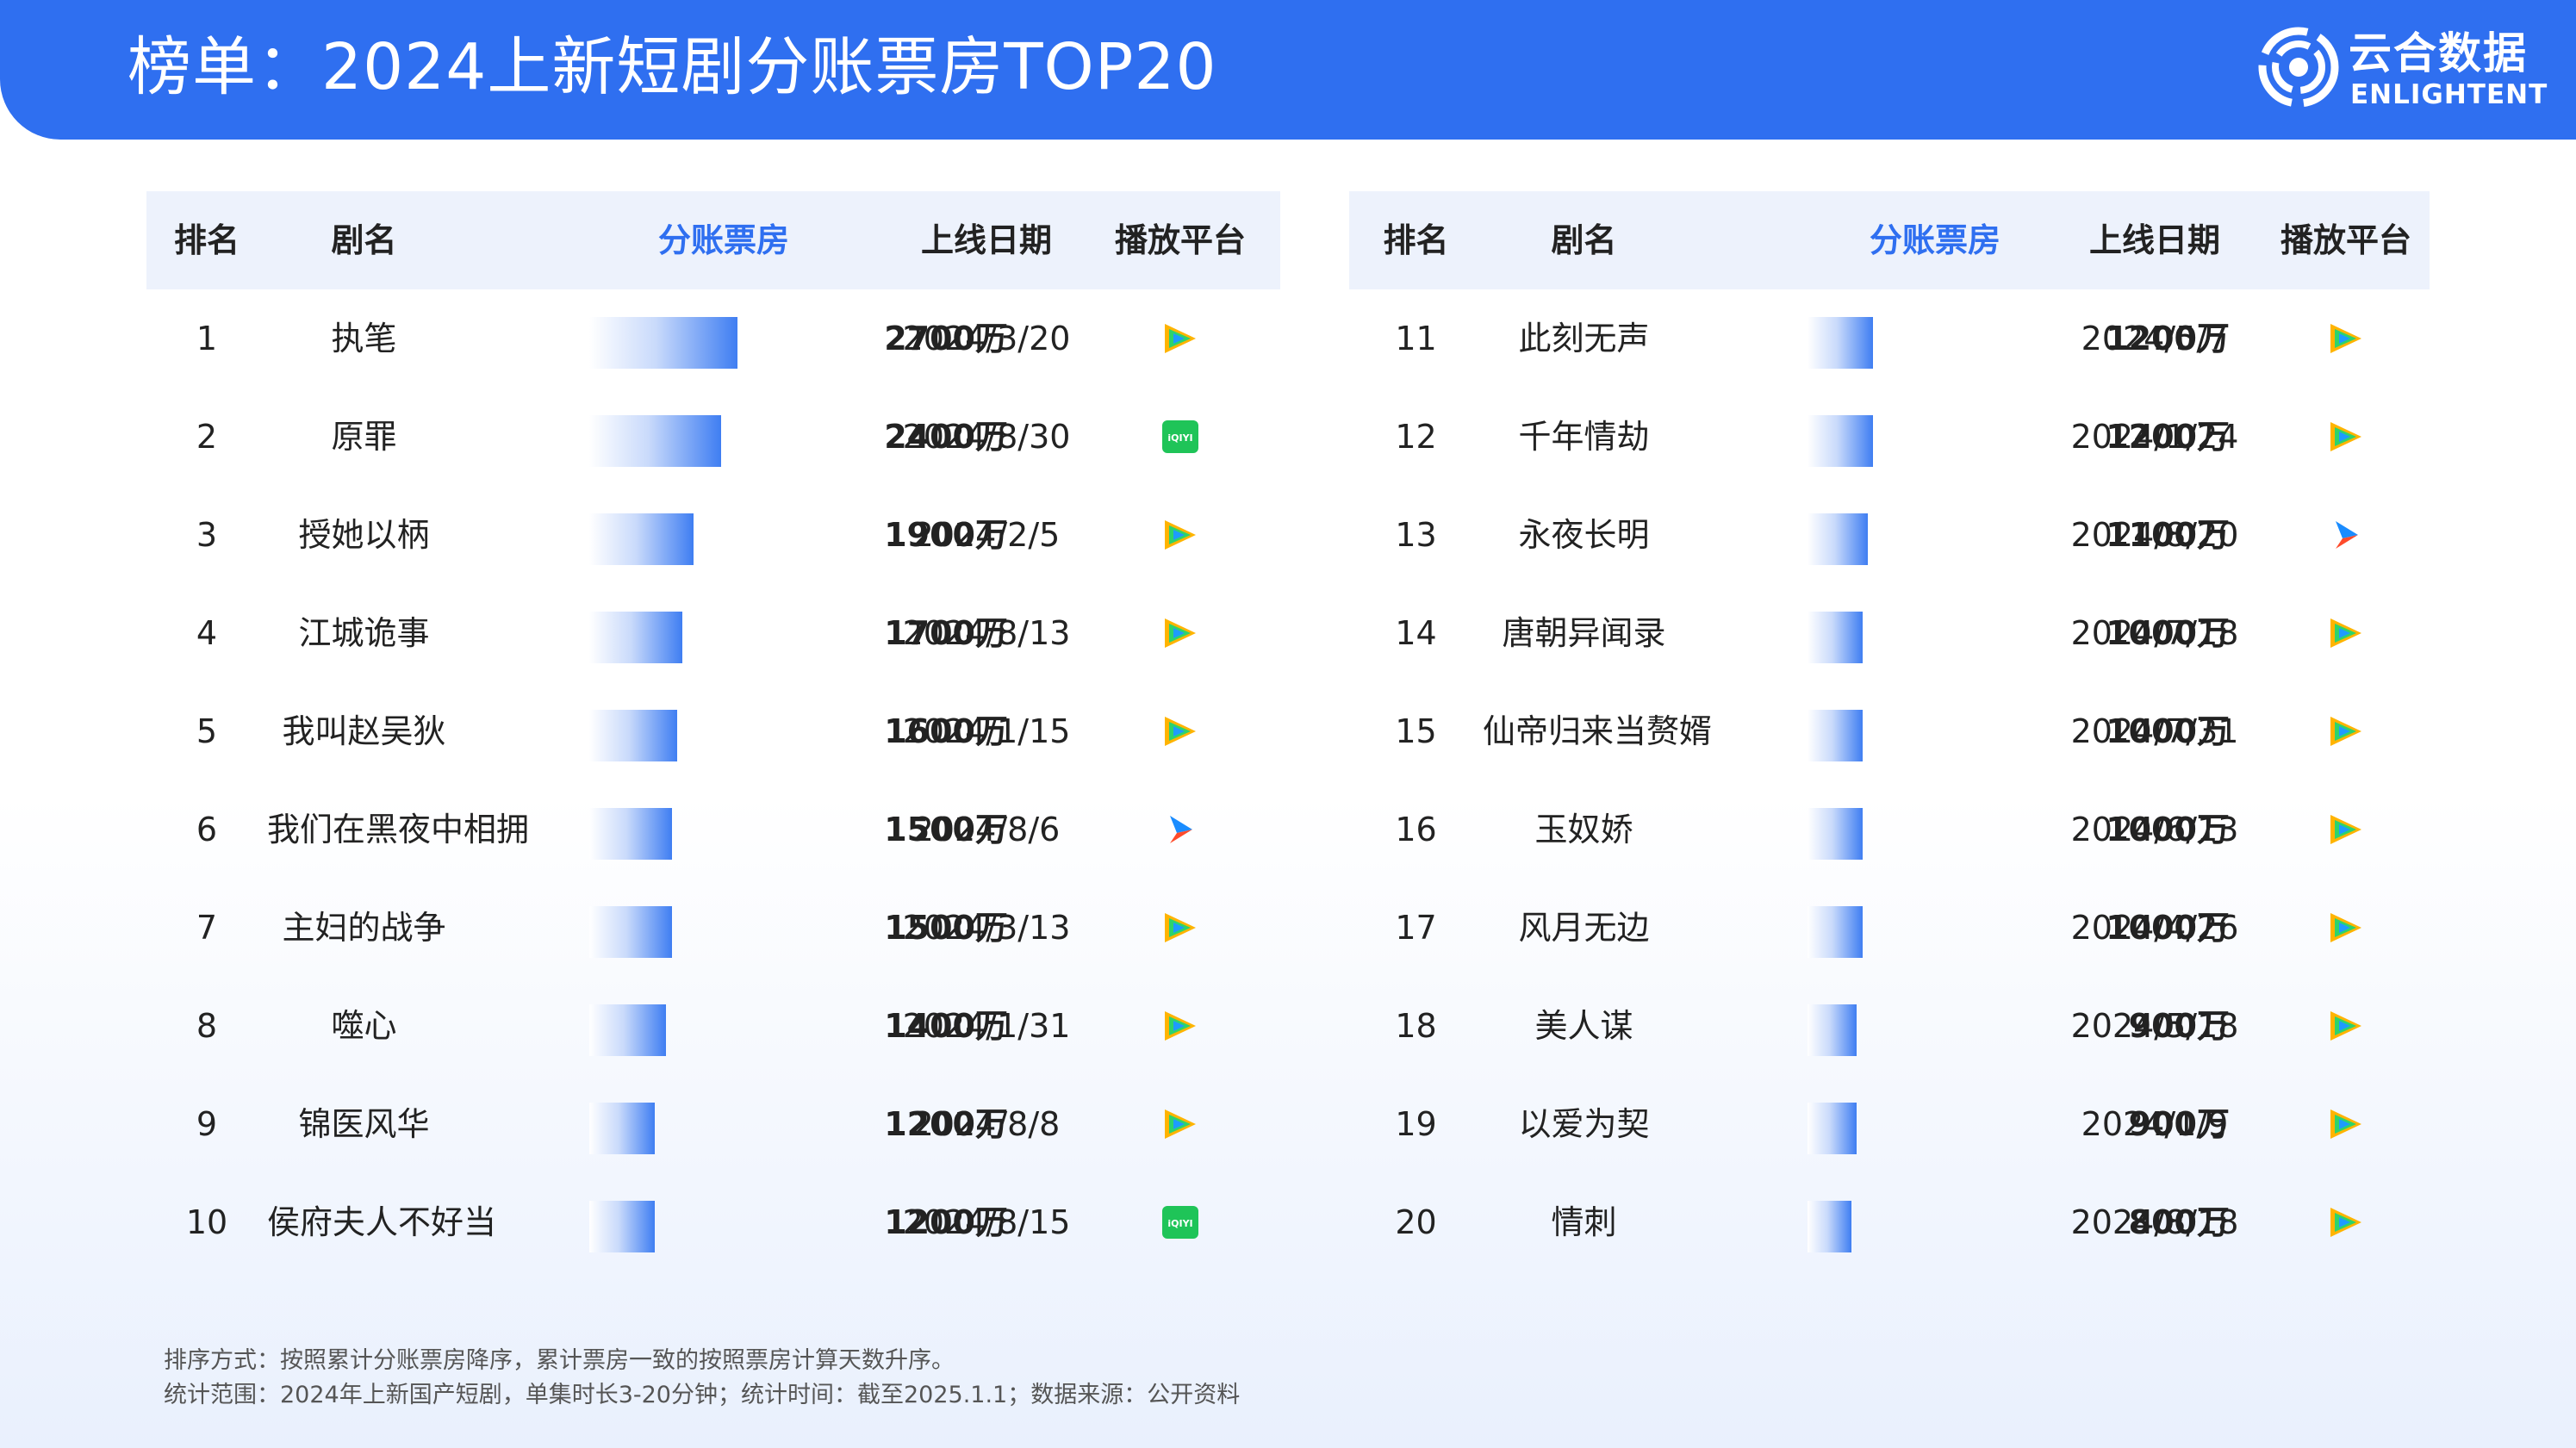 This screenshot has height=1448, width=2576. What do you see at coordinates (1890, 830) in the screenshot?
I see `table-row: 16 玉奴娇 1000万 2024/6/13` at bounding box center [1890, 830].